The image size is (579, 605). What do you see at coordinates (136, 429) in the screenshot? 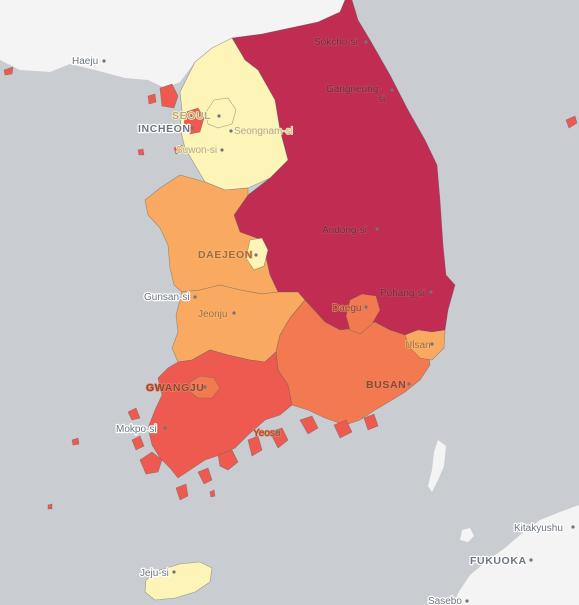
I see `label-mokpo: Mokpo-si` at bounding box center [136, 429].